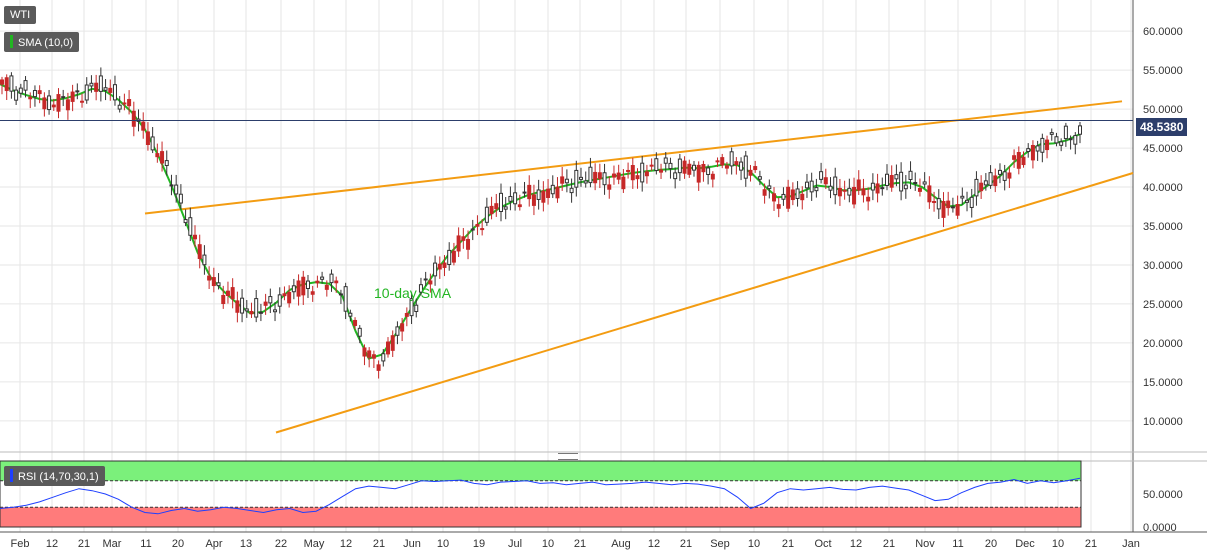 The width and height of the screenshot is (1207, 555). I want to click on x-tick-label: 21, so click(84, 544).